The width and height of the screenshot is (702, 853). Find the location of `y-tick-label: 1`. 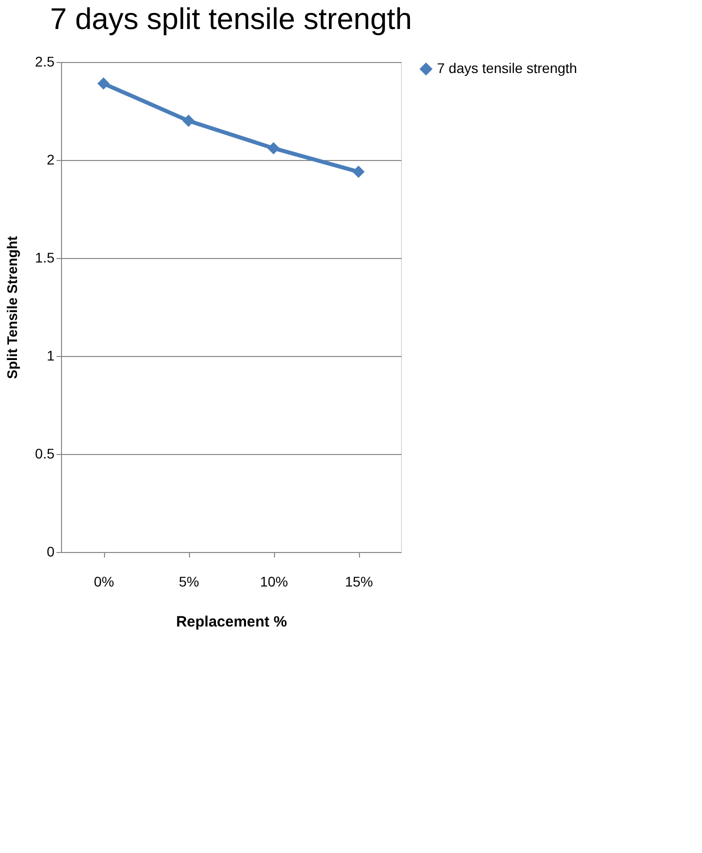

y-tick-label: 1 is located at coordinates (50, 356).